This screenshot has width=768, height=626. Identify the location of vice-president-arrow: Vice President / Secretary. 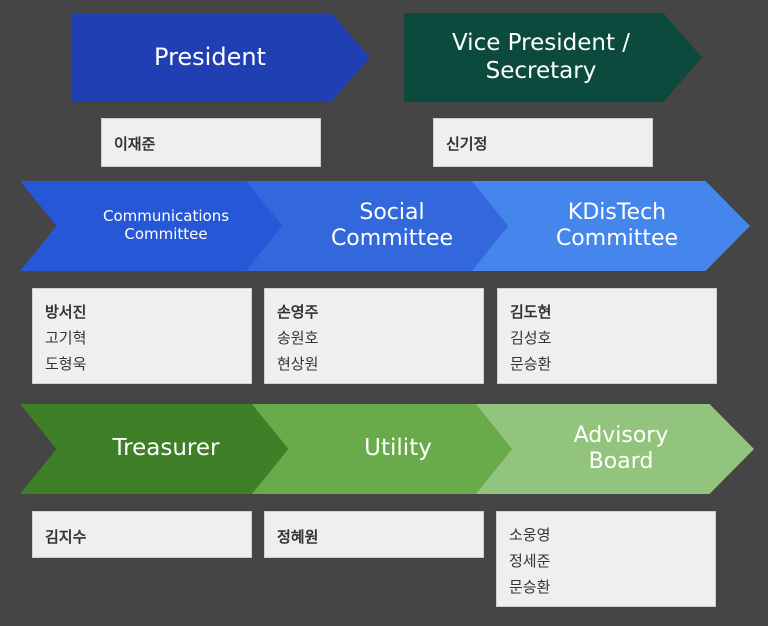
(553, 57).